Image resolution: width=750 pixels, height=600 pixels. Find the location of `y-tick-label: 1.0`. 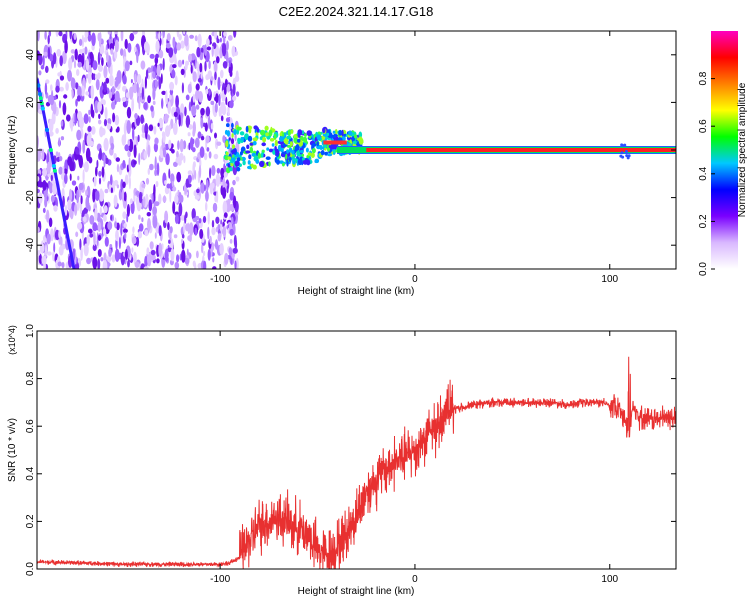

y-tick-label: 1.0 is located at coordinates (30, 331).